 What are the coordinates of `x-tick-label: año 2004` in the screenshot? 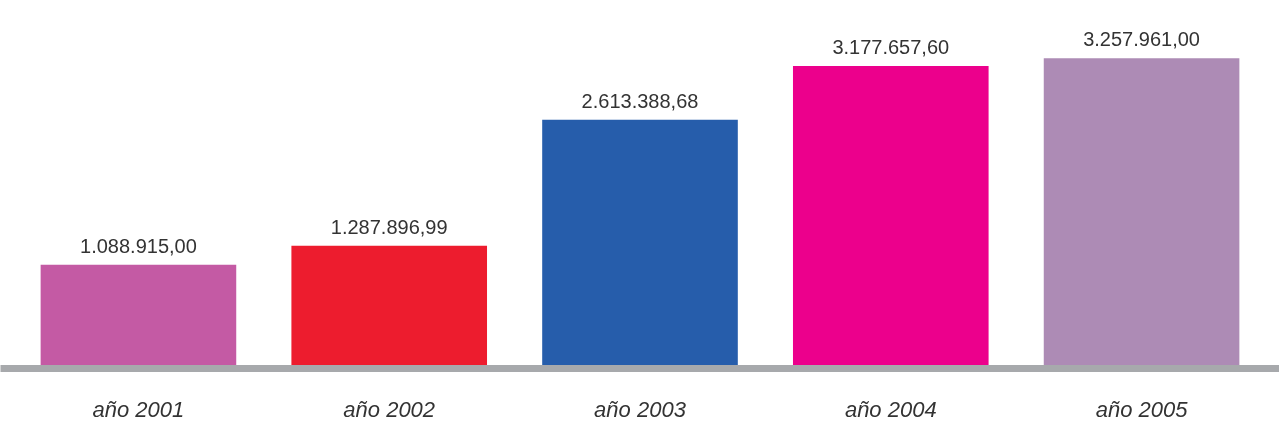 It's located at (890, 409).